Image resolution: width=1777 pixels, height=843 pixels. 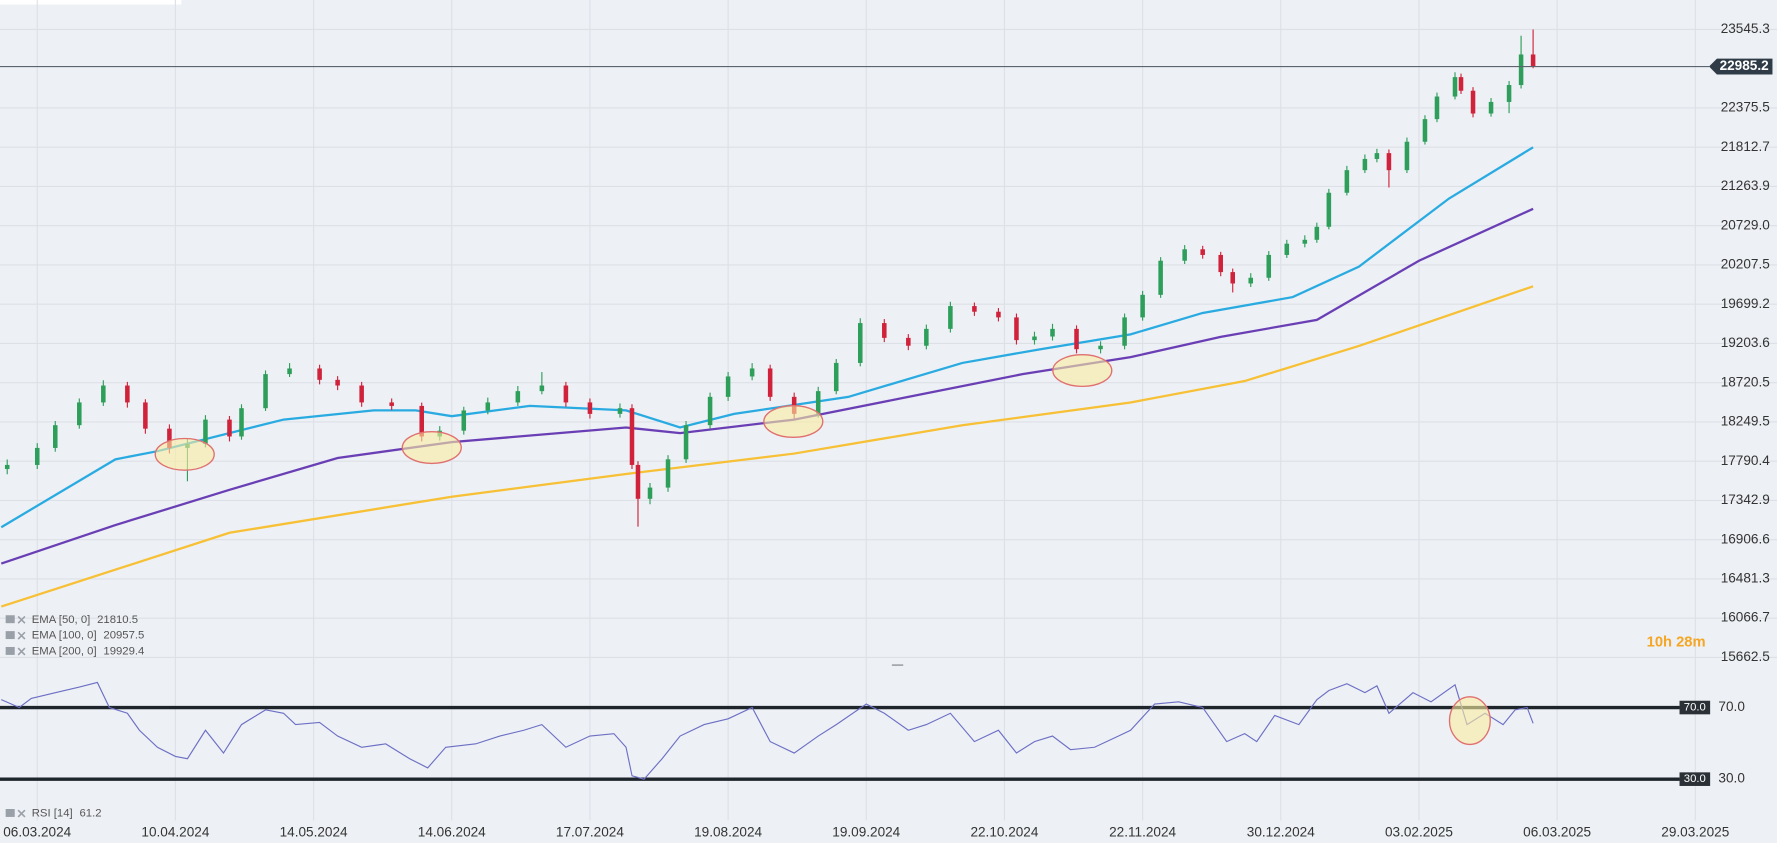 What do you see at coordinates (590, 831) in the screenshot?
I see `x-tick-label: 17.07.2024` at bounding box center [590, 831].